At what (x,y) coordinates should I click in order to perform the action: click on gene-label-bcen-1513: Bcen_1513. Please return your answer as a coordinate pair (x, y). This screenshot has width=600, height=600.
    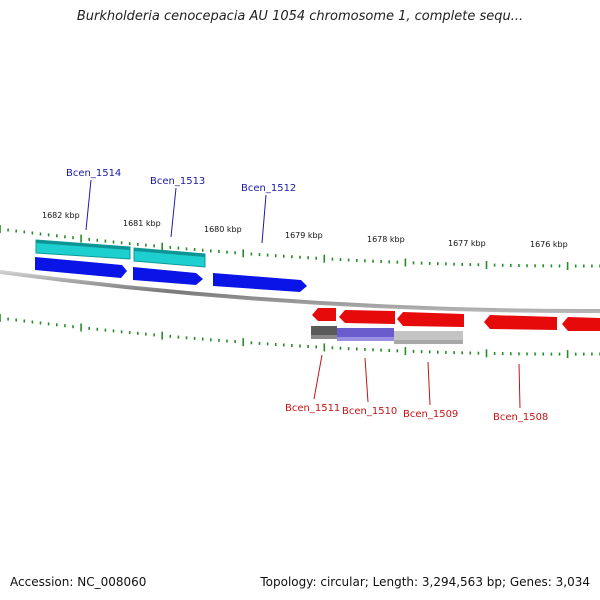
    Looking at the image, I should click on (177, 181).